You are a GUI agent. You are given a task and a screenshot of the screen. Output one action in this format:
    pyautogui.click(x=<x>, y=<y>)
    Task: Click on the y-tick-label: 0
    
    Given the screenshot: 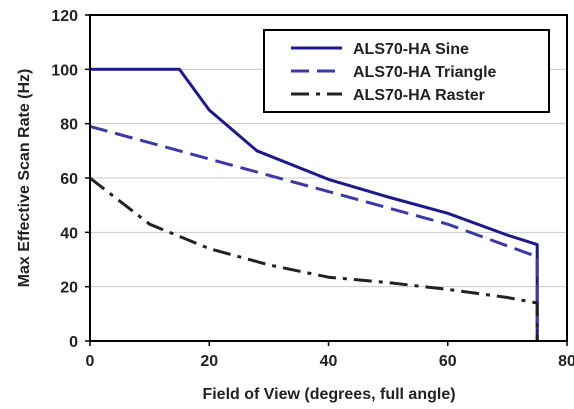 What is the action you would take?
    pyautogui.click(x=73, y=342)
    